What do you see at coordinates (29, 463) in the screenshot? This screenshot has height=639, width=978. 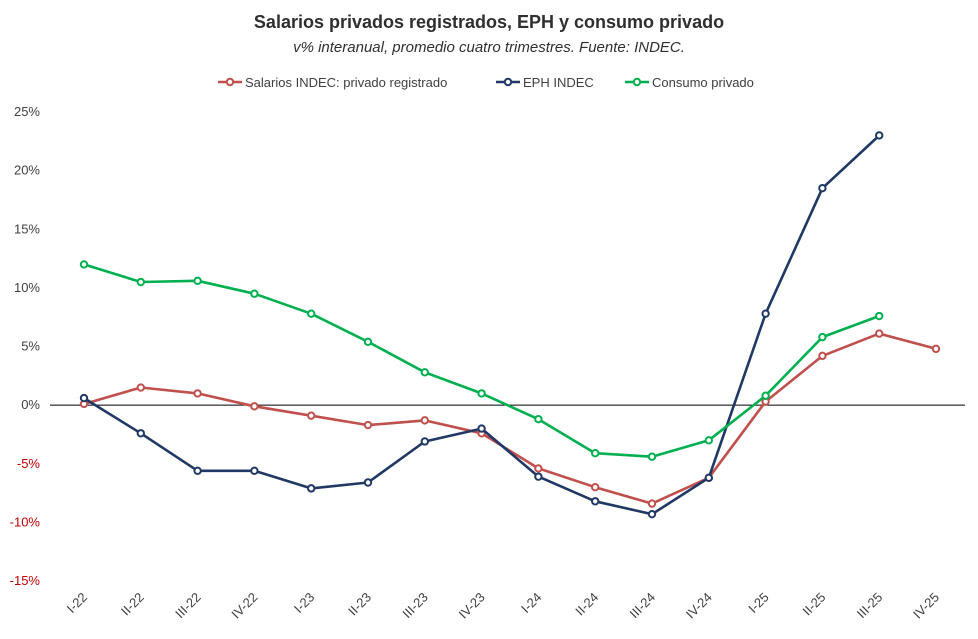 I see `y-tick-label: -5%` at bounding box center [29, 463].